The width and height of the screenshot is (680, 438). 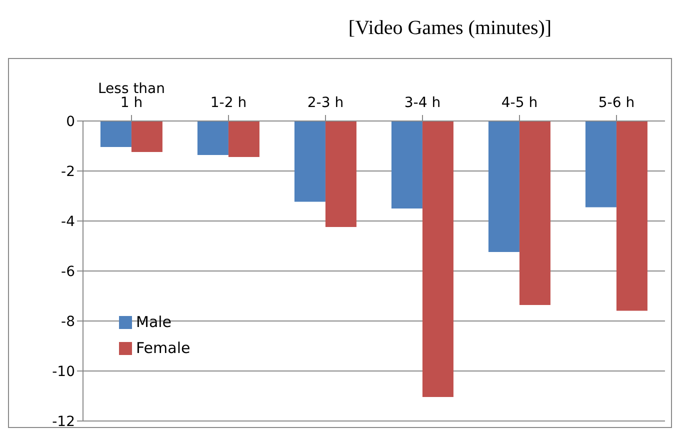 I want to click on x-tick-label: Less than 1 h, so click(x=132, y=96).